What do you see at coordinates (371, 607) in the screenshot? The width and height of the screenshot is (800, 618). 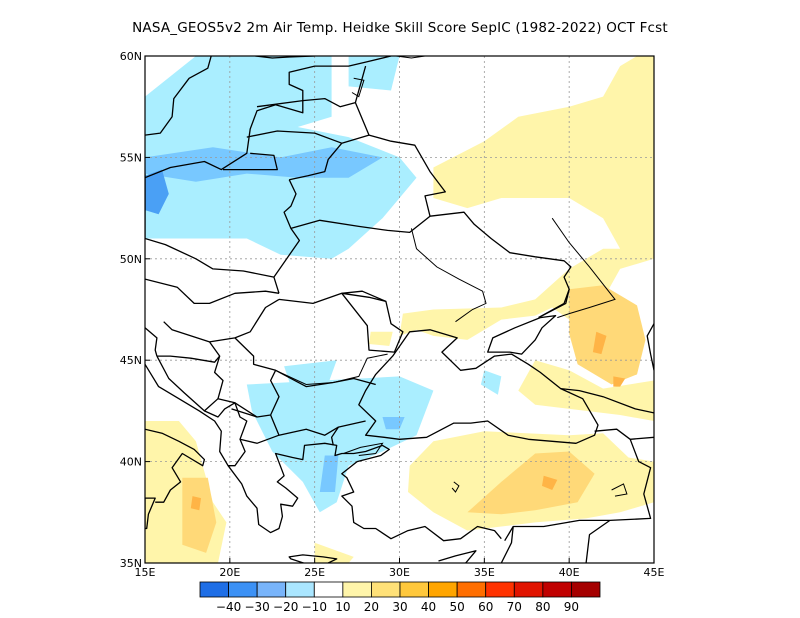 I see `colorbar-label: 20` at bounding box center [371, 607].